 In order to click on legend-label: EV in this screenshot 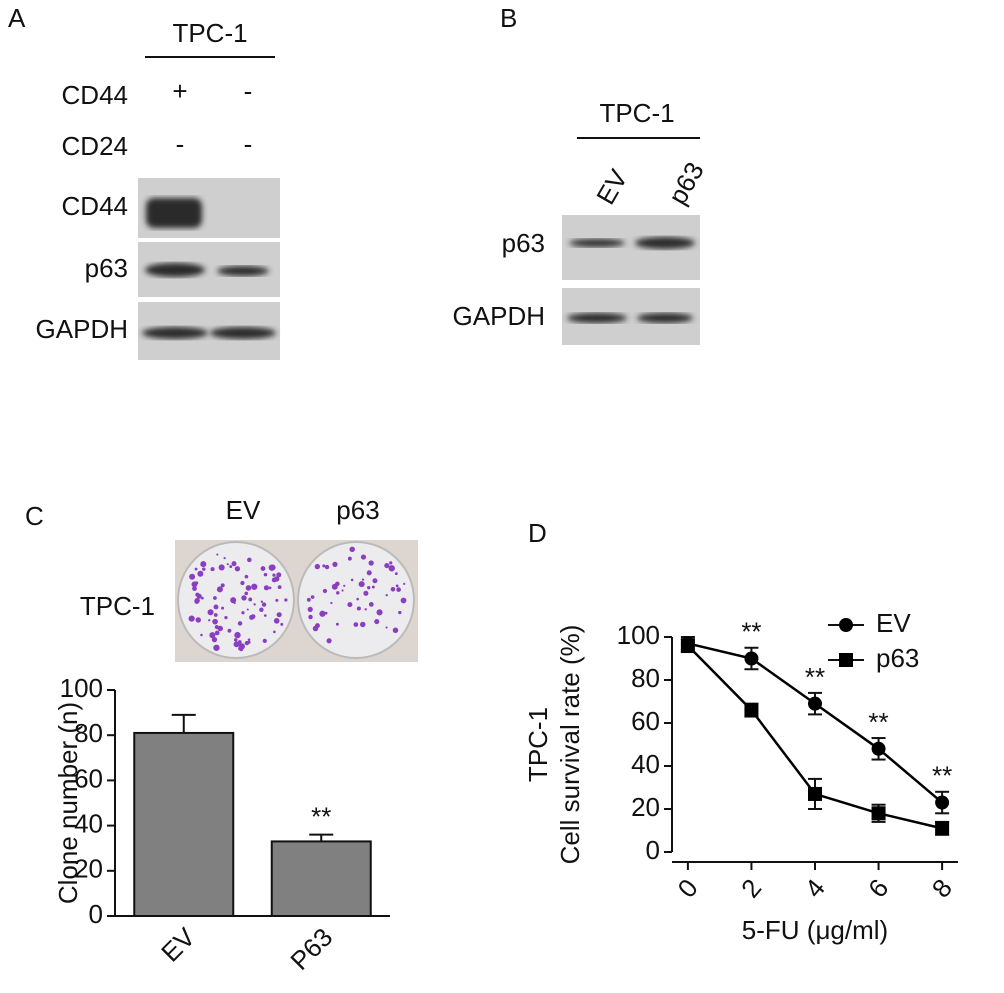, I will do `click(893, 623)`.